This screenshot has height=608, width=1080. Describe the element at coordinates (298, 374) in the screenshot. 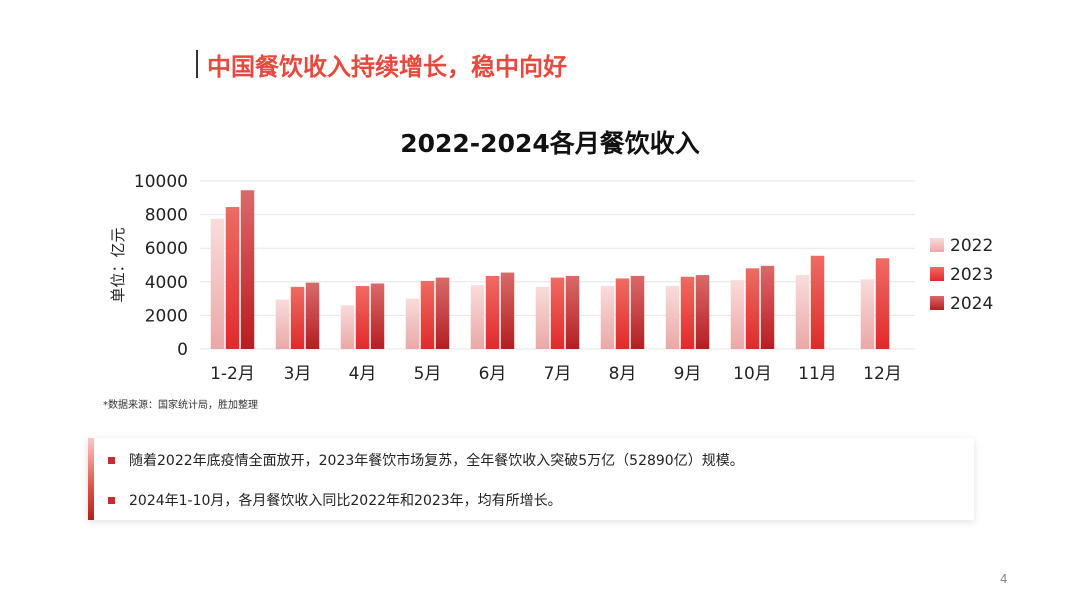

I see `x-tick-label: 3月` at that location.